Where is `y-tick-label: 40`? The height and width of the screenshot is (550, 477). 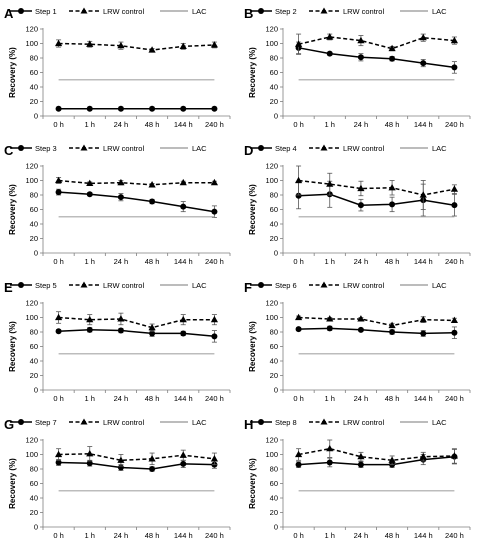 y-tick-label: 40 is located at coordinates (274, 224).